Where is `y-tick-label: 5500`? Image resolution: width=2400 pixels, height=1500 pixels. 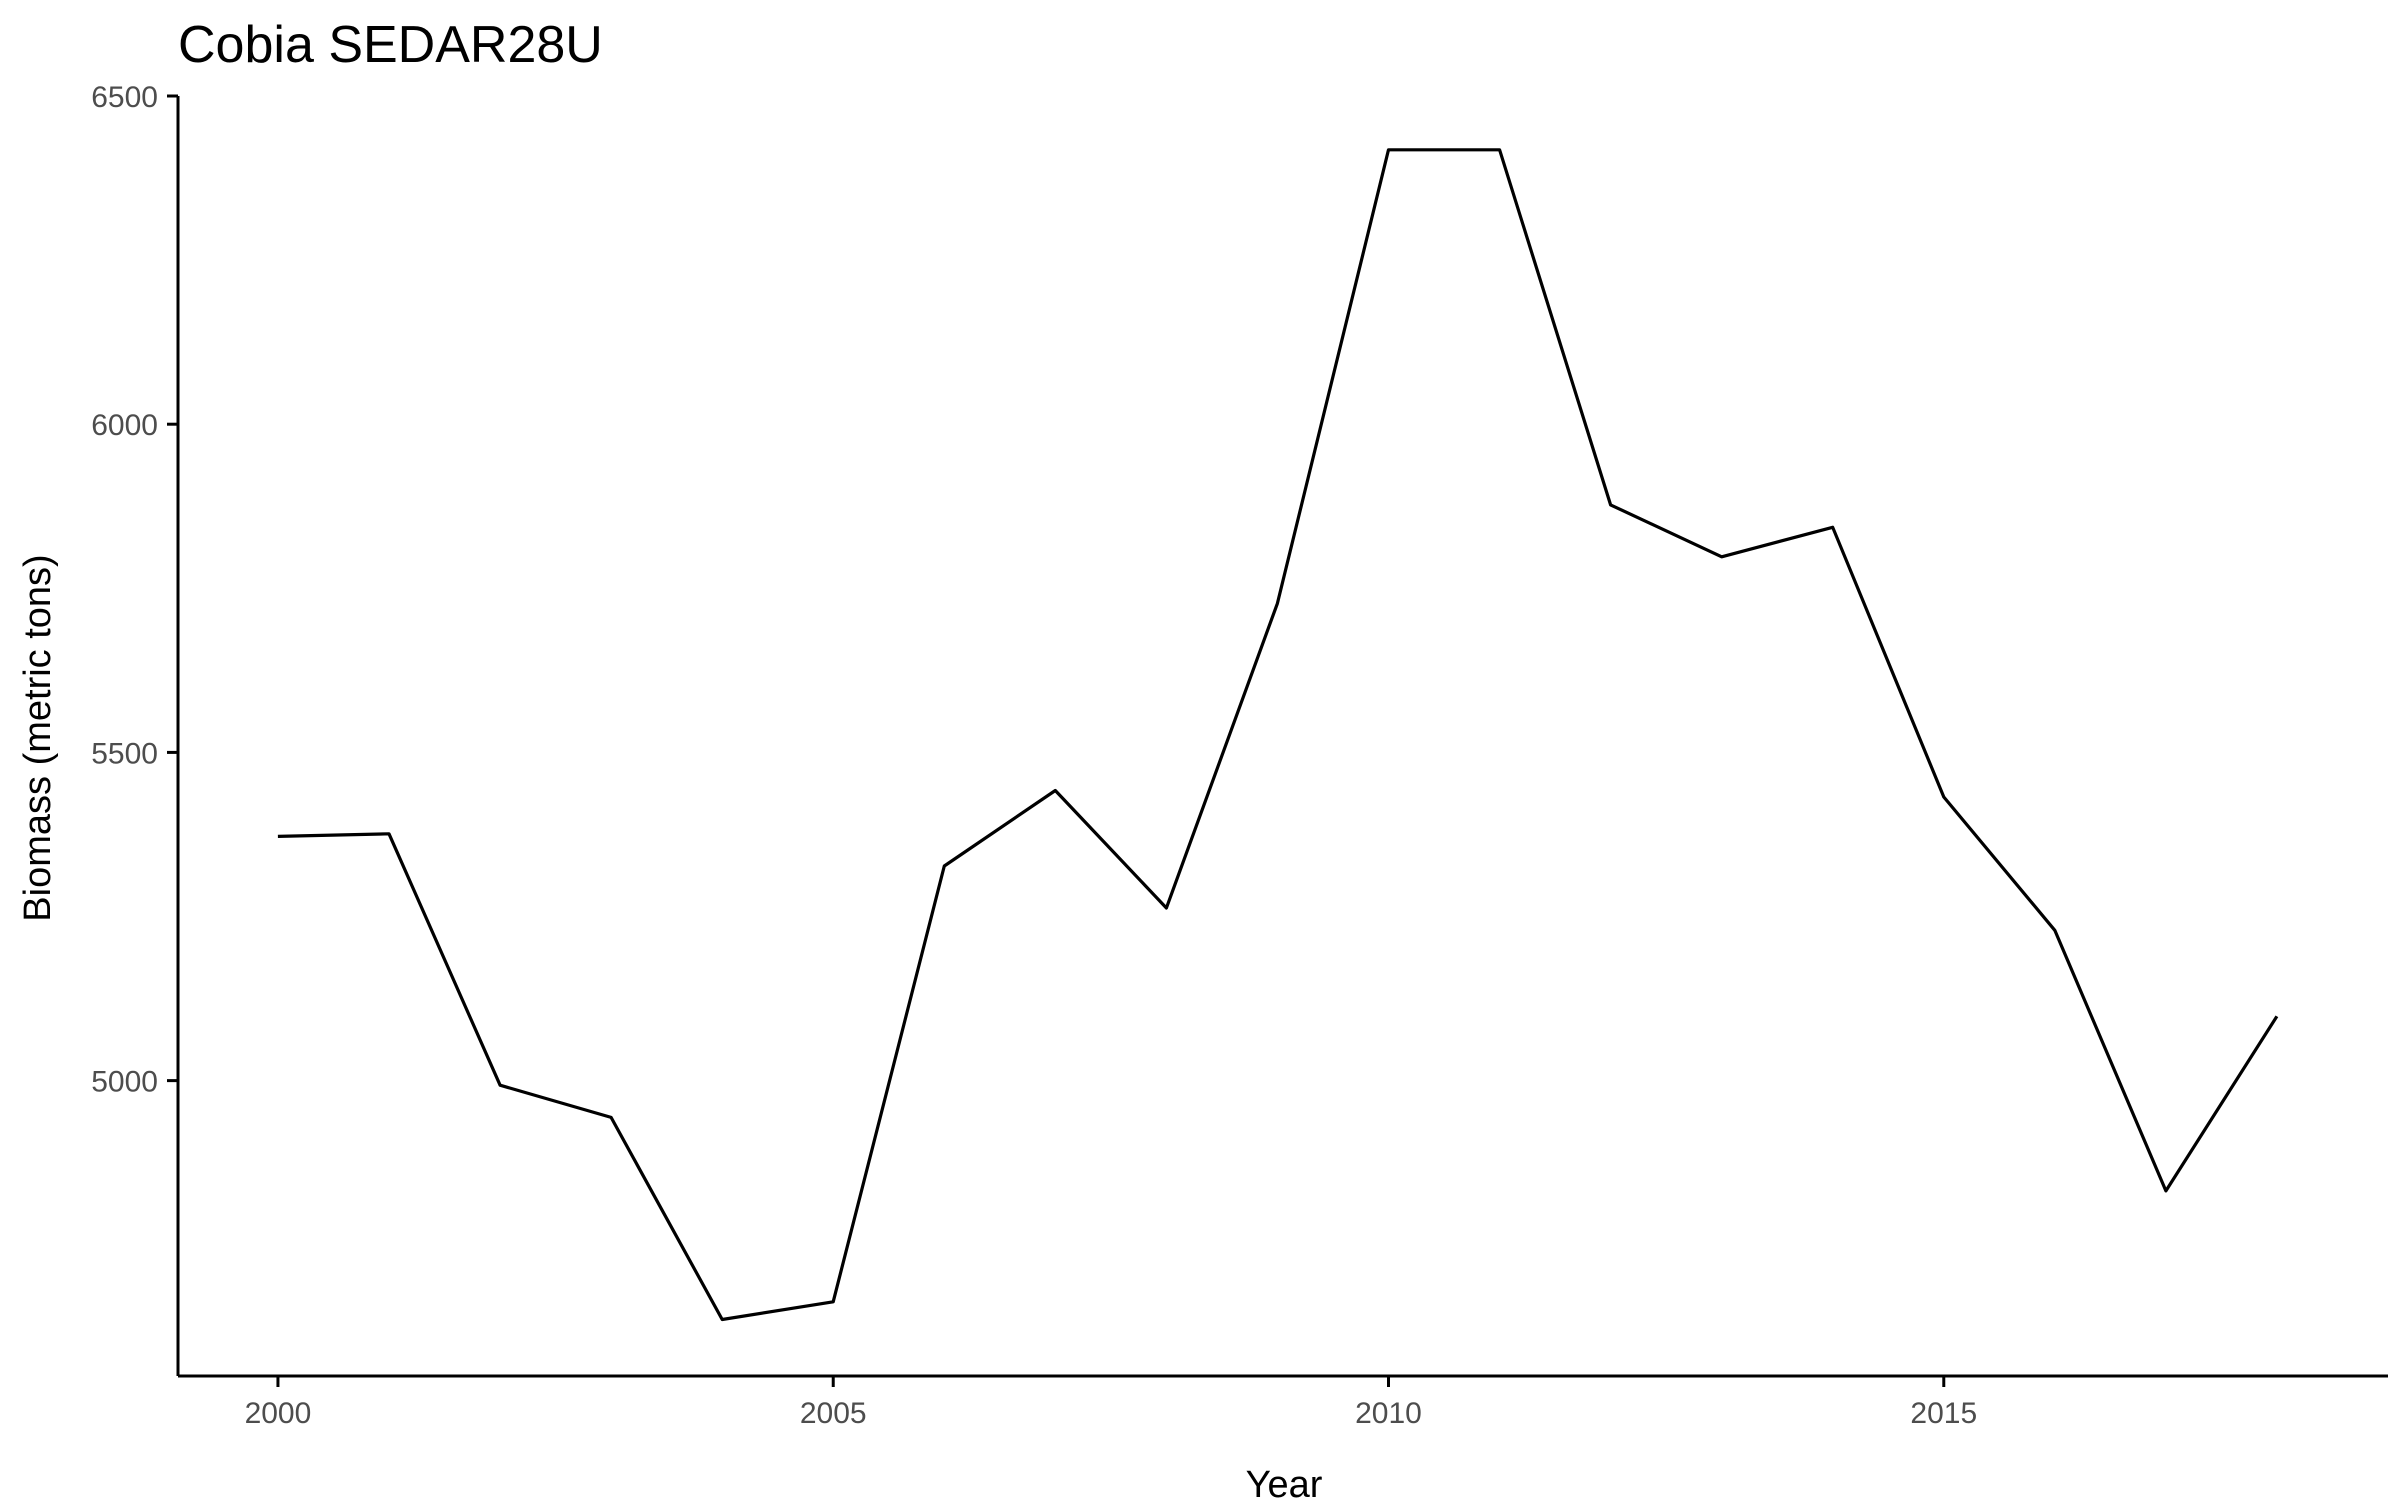
y-tick-label: 5500 is located at coordinates (124, 753).